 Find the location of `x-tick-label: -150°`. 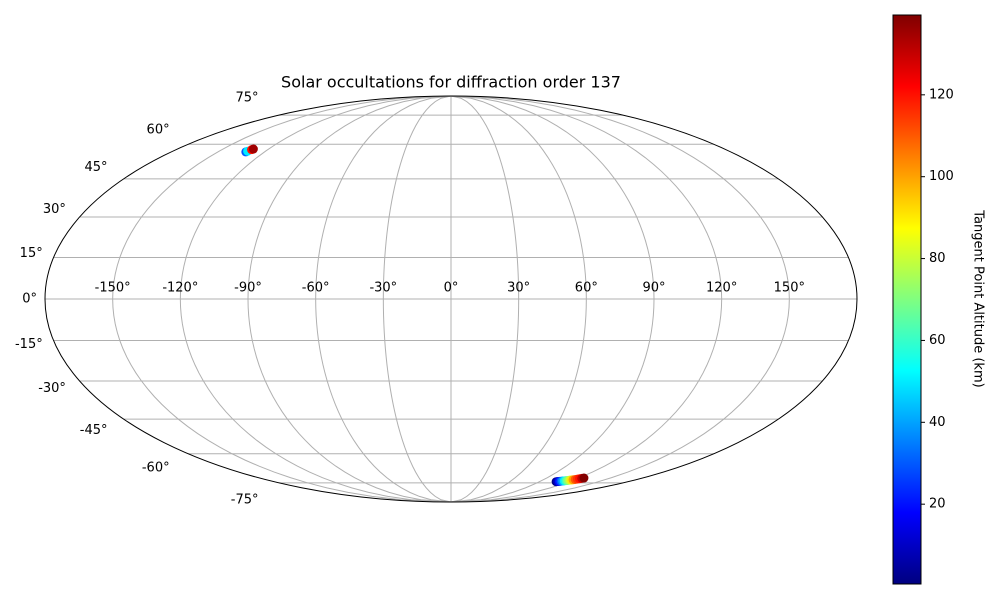

x-tick-label: -150° is located at coordinates (113, 288).